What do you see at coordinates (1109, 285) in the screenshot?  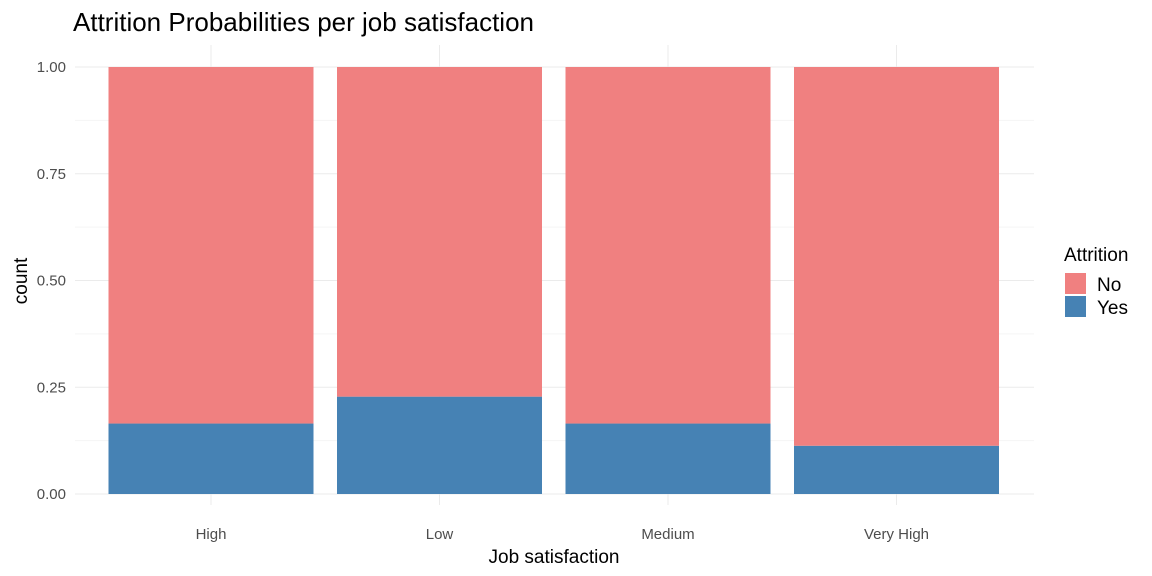 I see `legend-label-no: No` at bounding box center [1109, 285].